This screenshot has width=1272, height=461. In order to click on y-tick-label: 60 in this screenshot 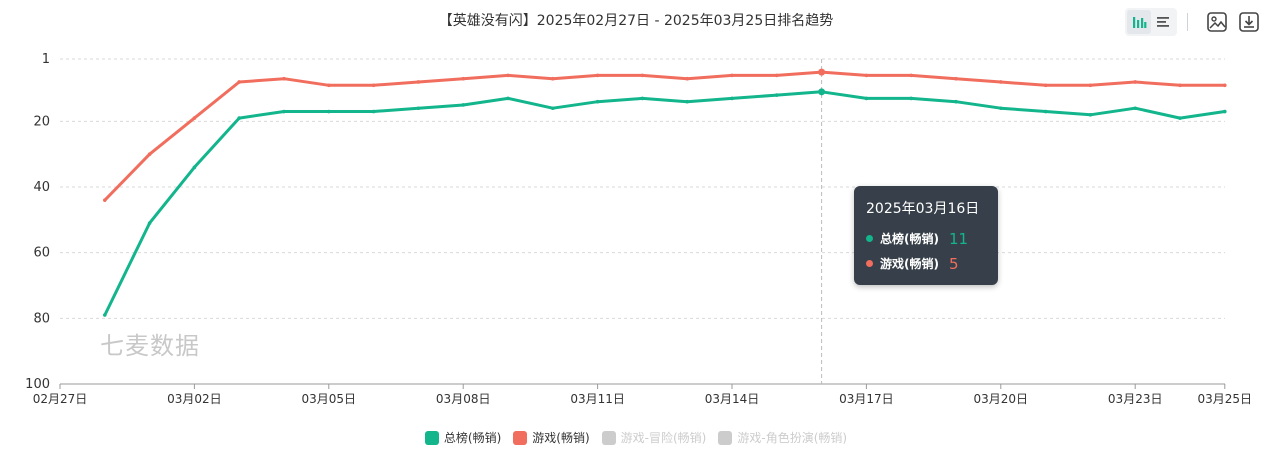, I will do `click(41, 253)`.